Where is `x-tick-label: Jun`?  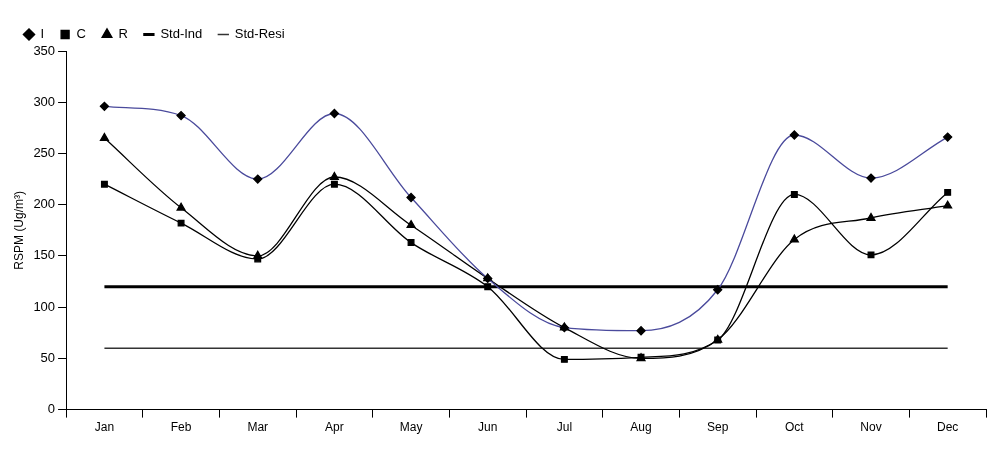
x-tick-label: Jun is located at coordinates (488, 427).